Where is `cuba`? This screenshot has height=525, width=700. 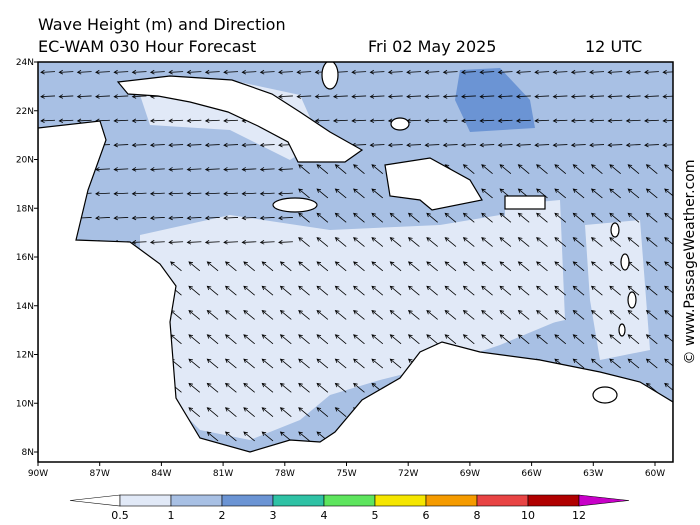
cuba is located at coordinates (240, 119).